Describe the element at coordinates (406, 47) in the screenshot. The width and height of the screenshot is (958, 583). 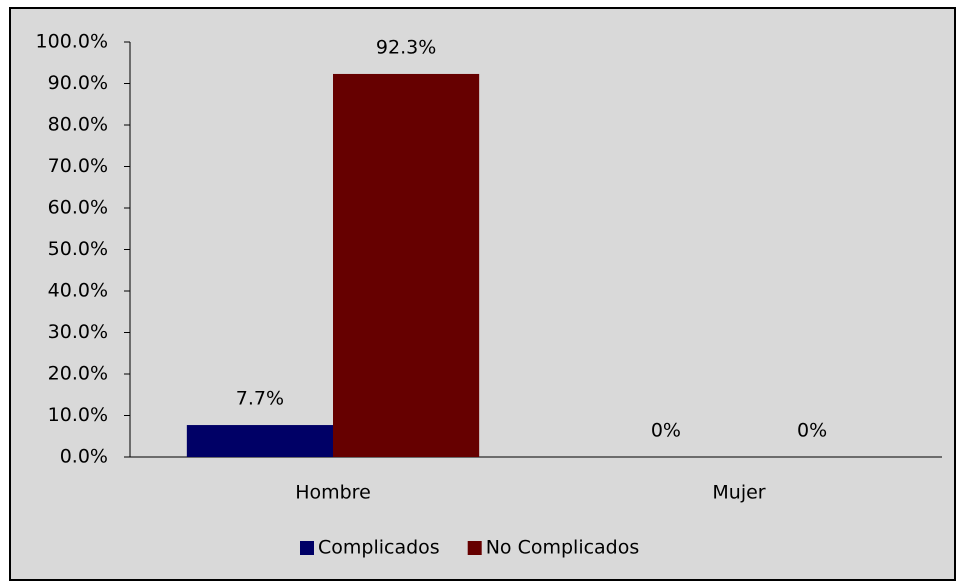
I see `data-label: 92.3%` at that location.